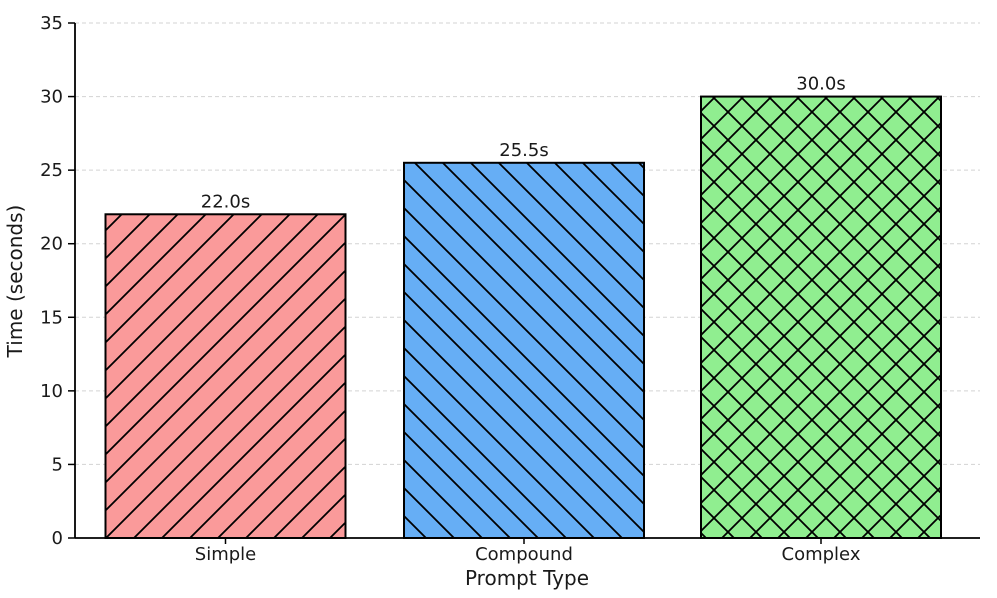 Image resolution: width=997 pixels, height=598 pixels. What do you see at coordinates (51, 391) in the screenshot?
I see `y-tick-label-10: 10` at bounding box center [51, 391].